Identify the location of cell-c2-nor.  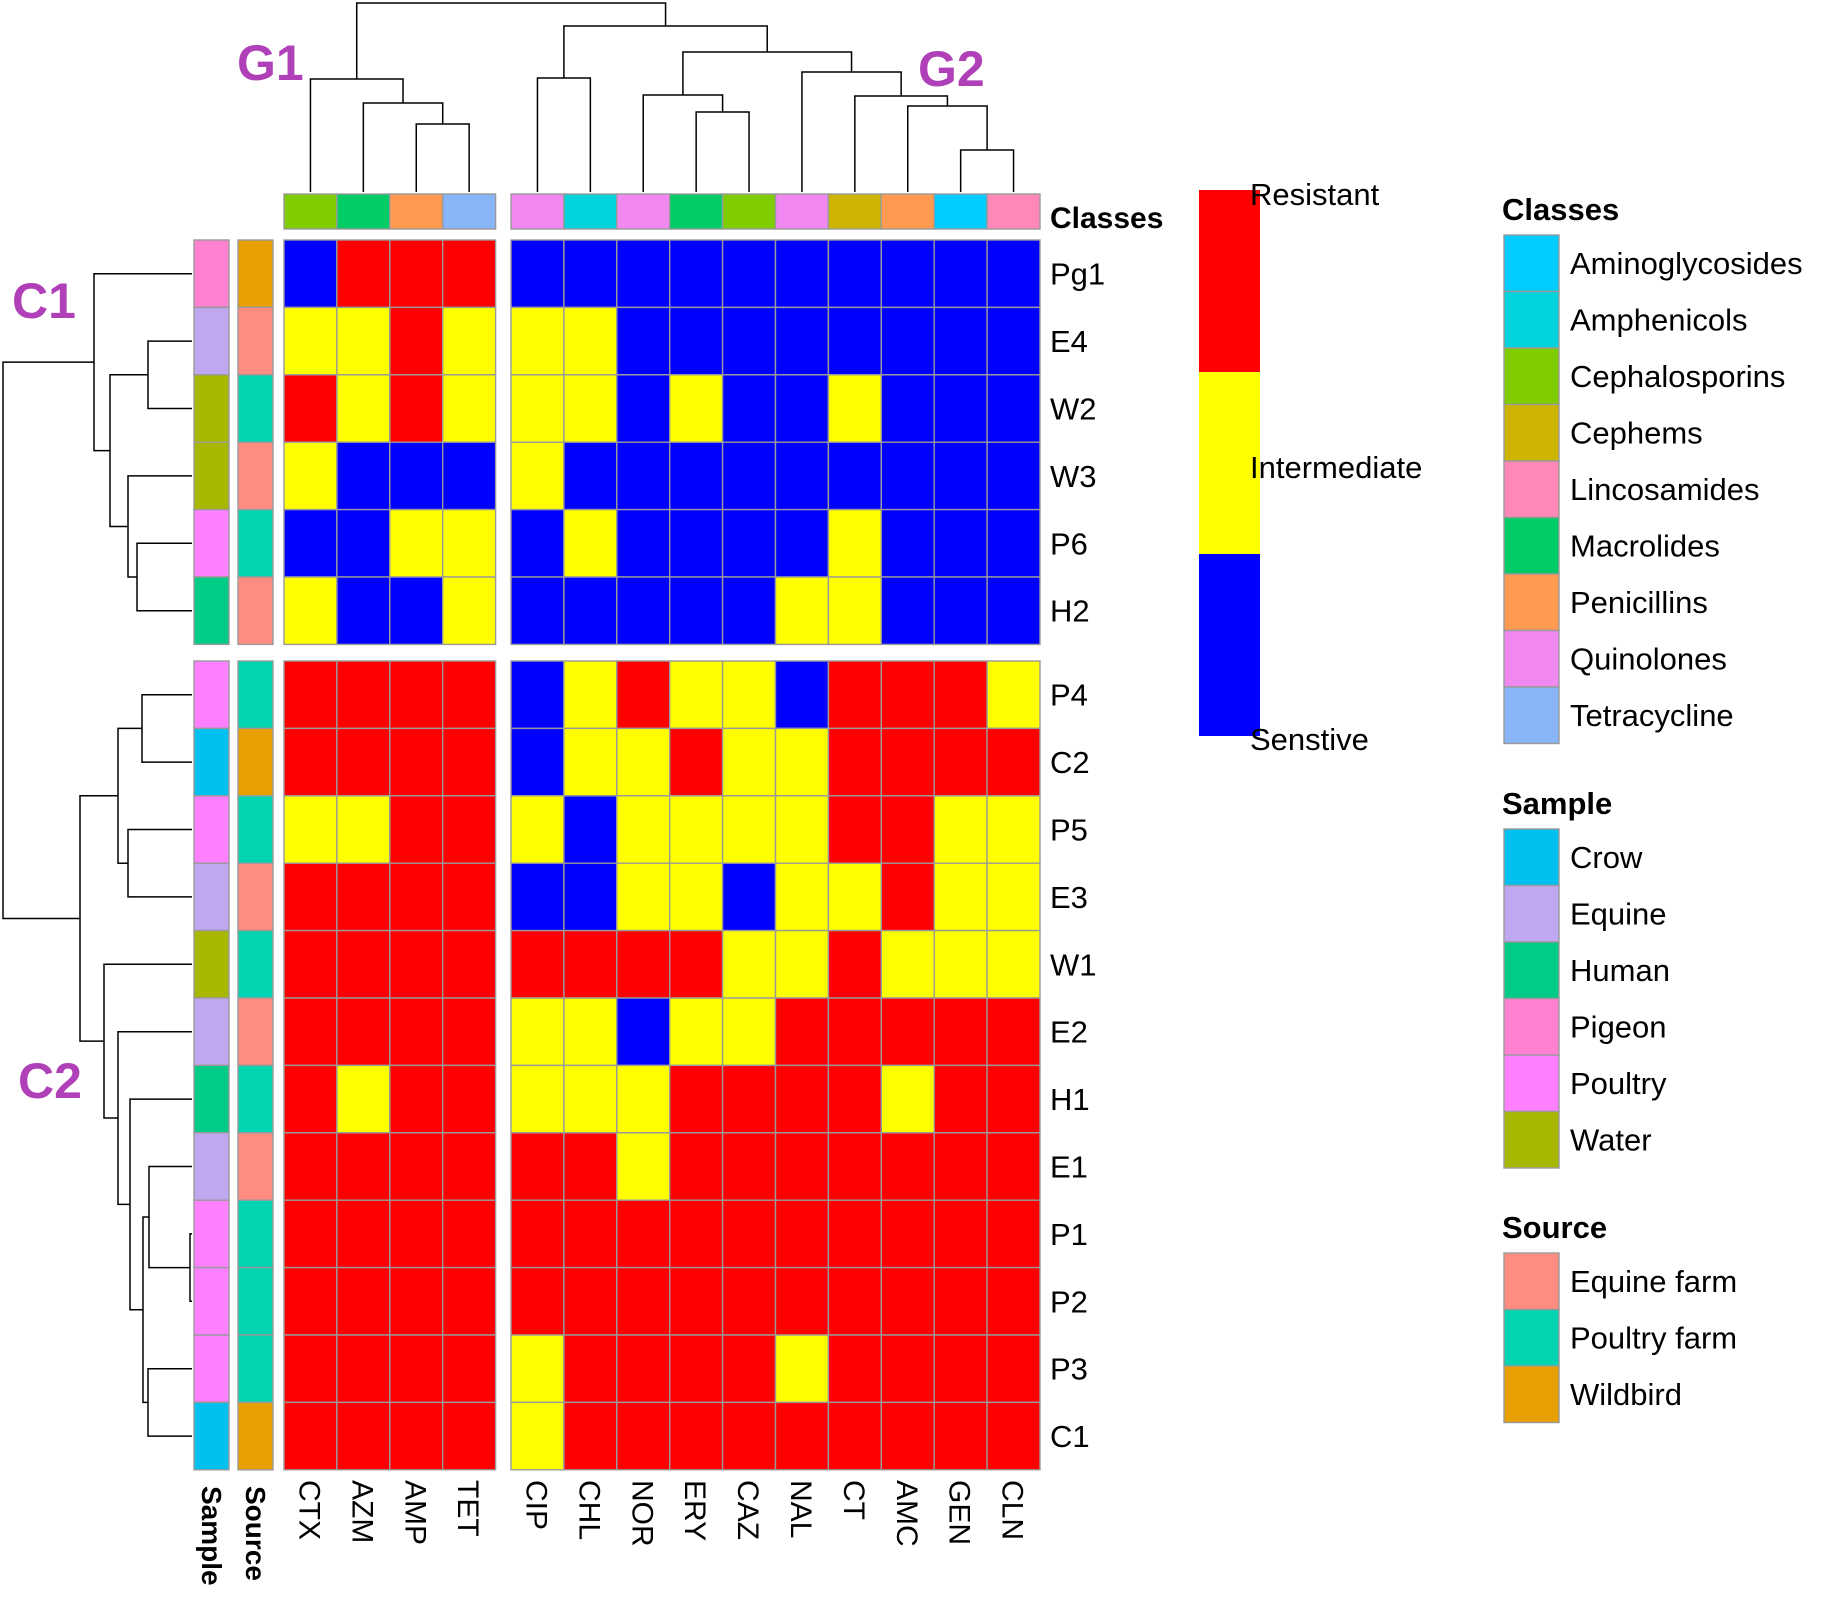
(643, 762).